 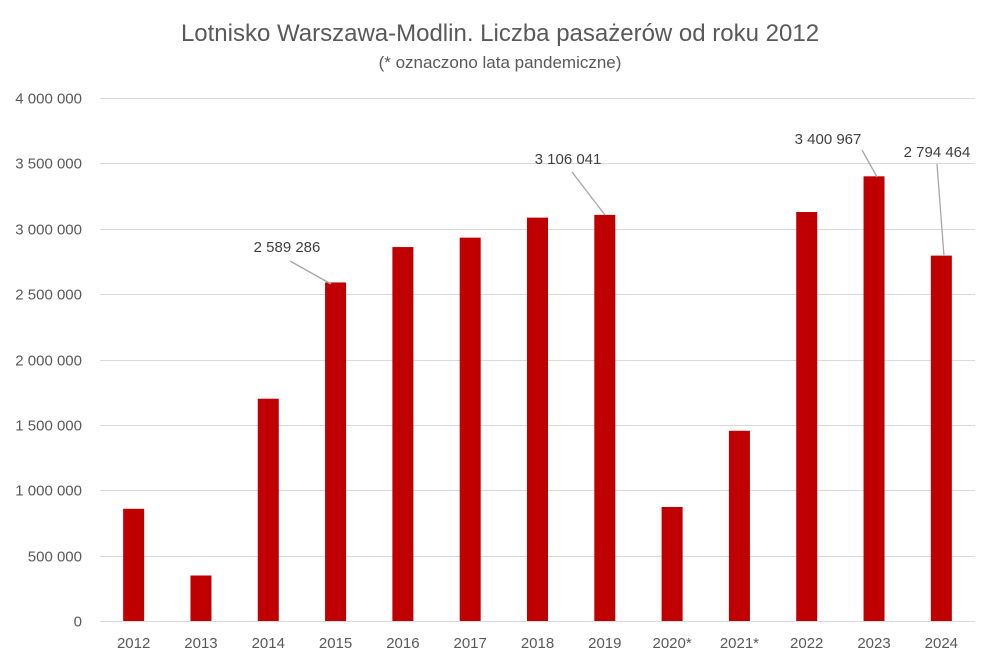 What do you see at coordinates (500, 62) in the screenshot?
I see `chart-subtitle: (* oznaczono lata pandemiczne)` at bounding box center [500, 62].